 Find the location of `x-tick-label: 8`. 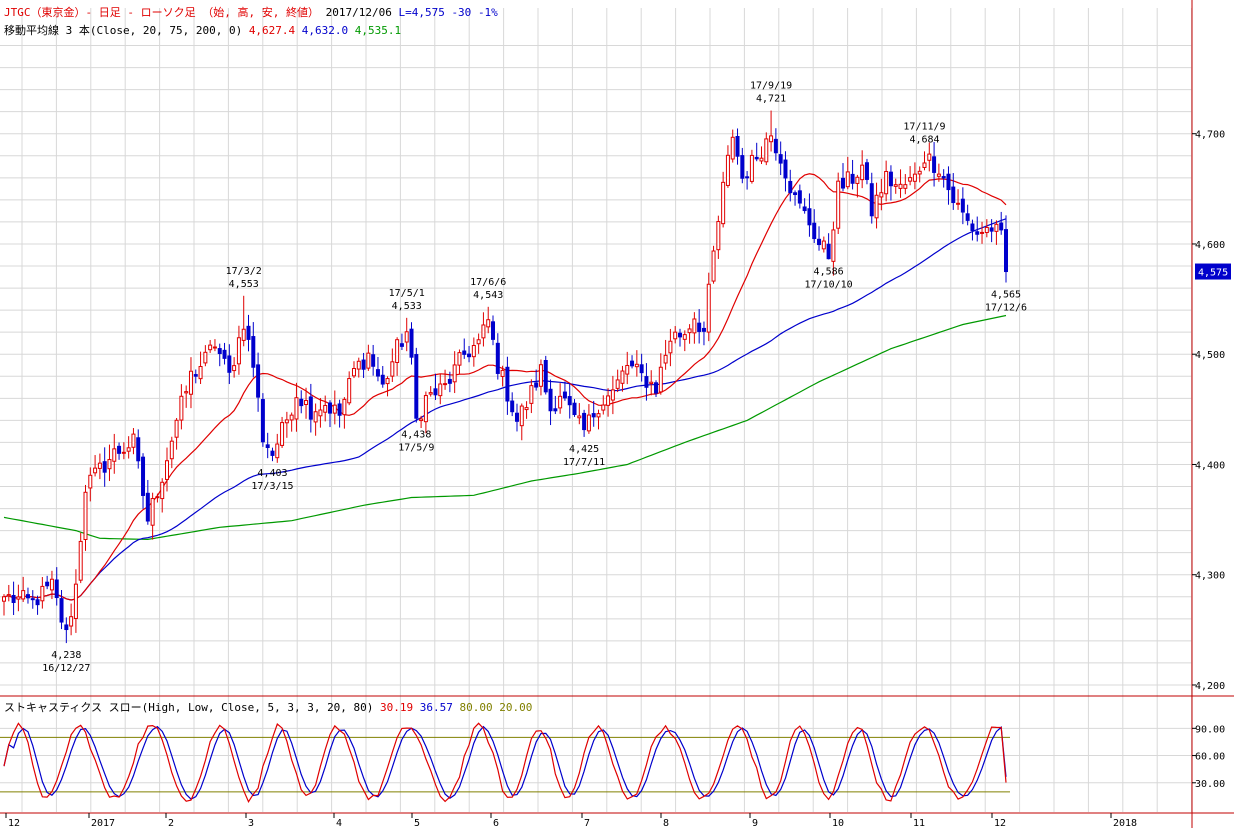

x-tick-label: 8 is located at coordinates (666, 823).